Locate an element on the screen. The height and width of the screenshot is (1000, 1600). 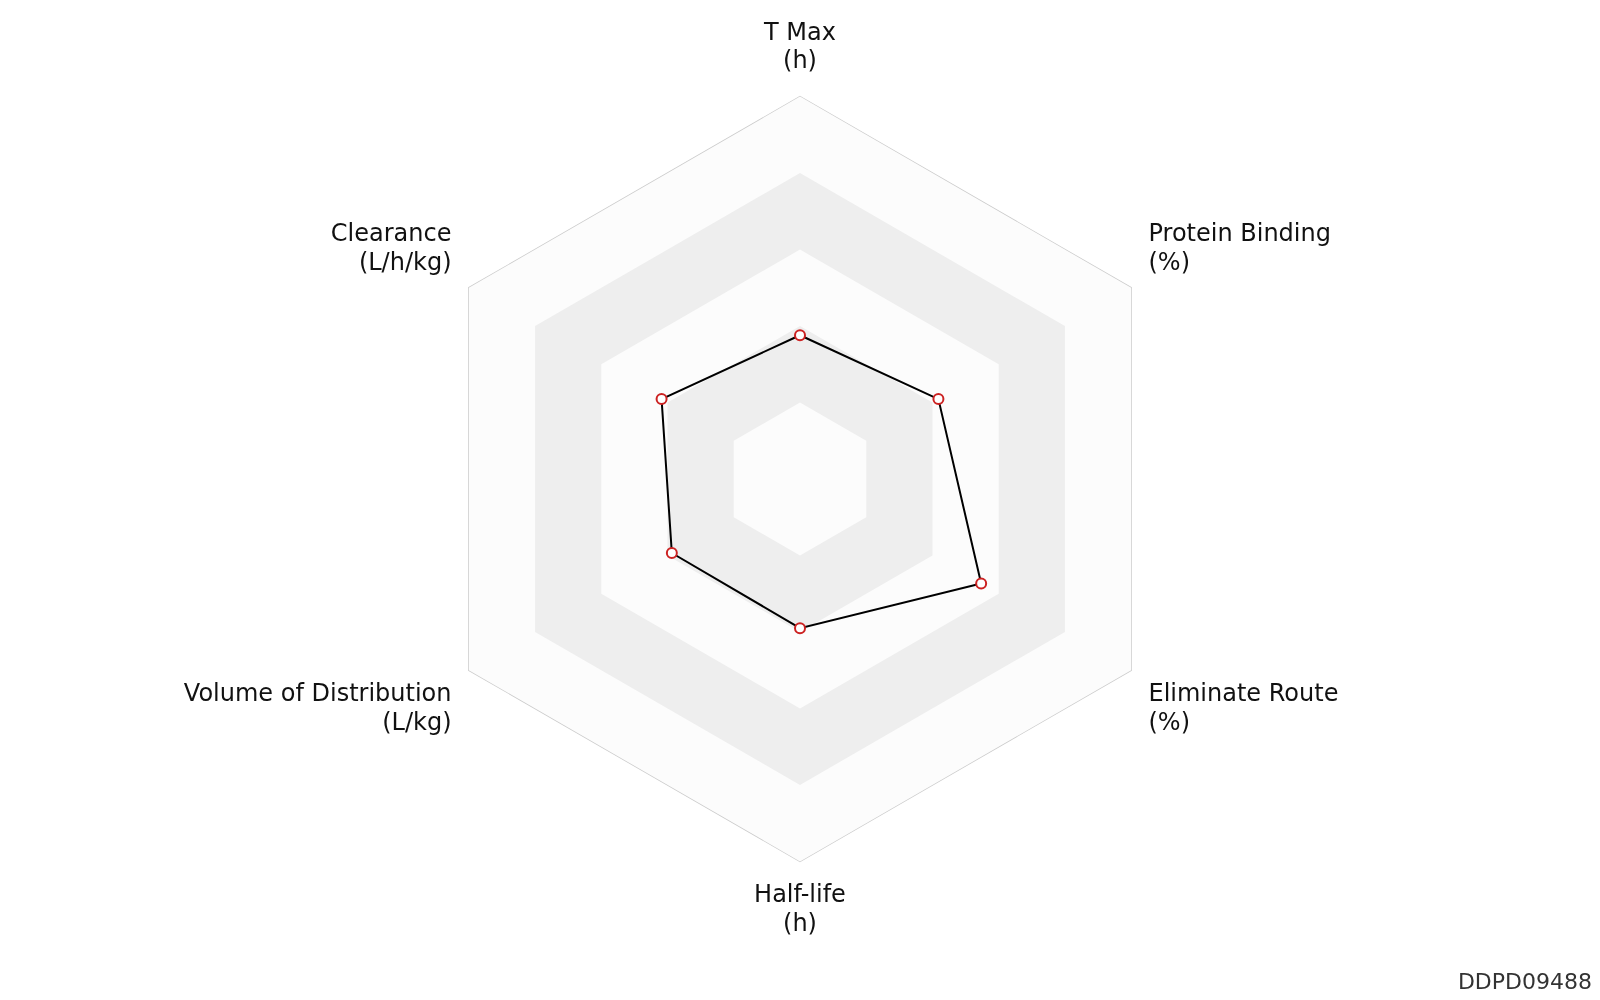
spoke-label: T Max (h) is located at coordinates (799, 46).